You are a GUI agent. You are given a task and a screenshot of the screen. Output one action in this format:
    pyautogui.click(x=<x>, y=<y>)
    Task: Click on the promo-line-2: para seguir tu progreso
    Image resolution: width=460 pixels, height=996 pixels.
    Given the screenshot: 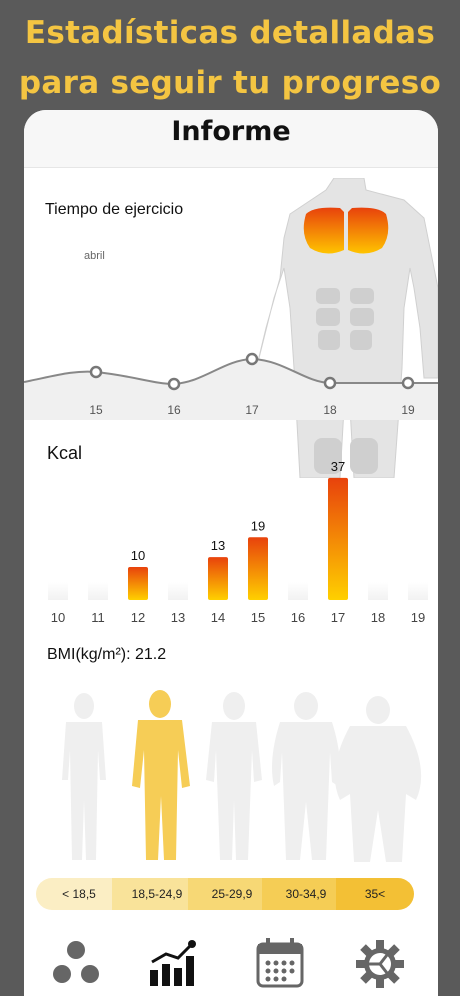 What is the action you would take?
    pyautogui.click(x=230, y=83)
    